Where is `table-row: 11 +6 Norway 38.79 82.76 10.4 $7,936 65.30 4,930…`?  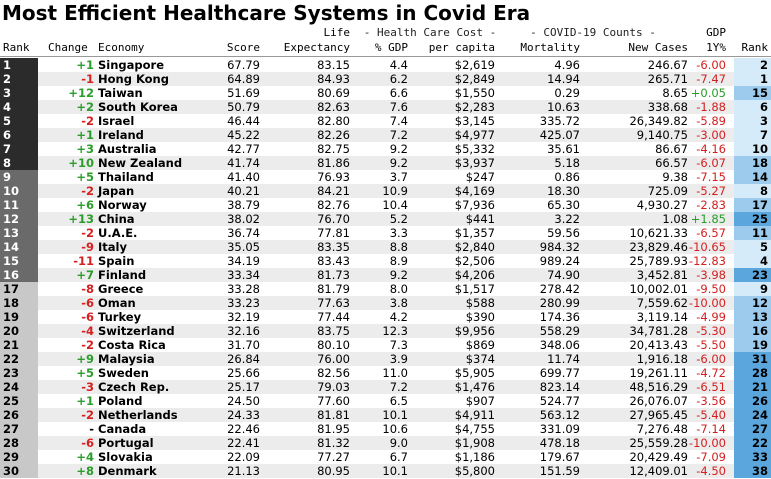 table-row: 11 +6 Norway 38.79 82.76 10.4 $7,936 65.30 4,930… is located at coordinates (385, 205).